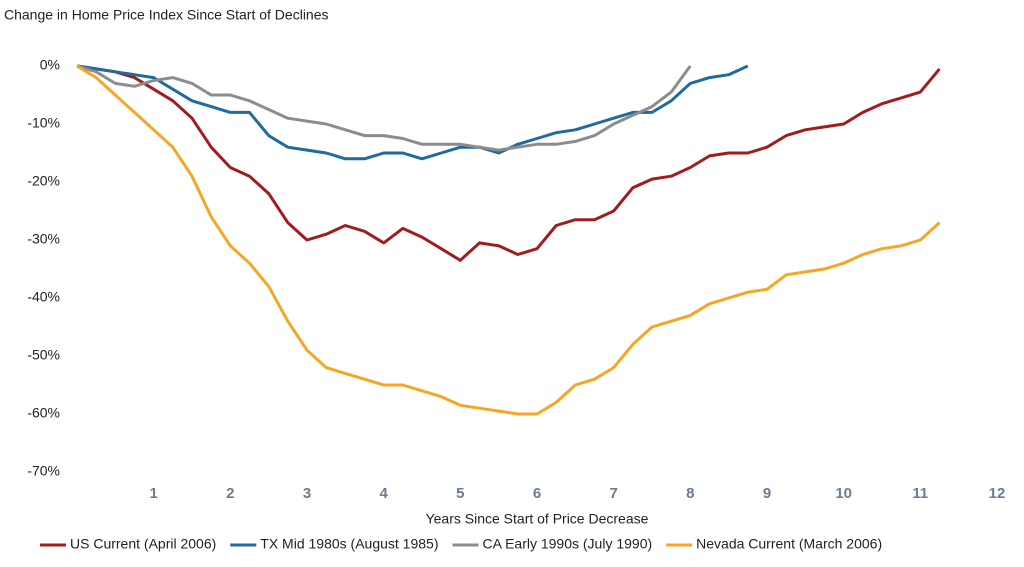 The height and width of the screenshot is (567, 1024). What do you see at coordinates (460, 493) in the screenshot?
I see `x-tick-label: 5` at bounding box center [460, 493].